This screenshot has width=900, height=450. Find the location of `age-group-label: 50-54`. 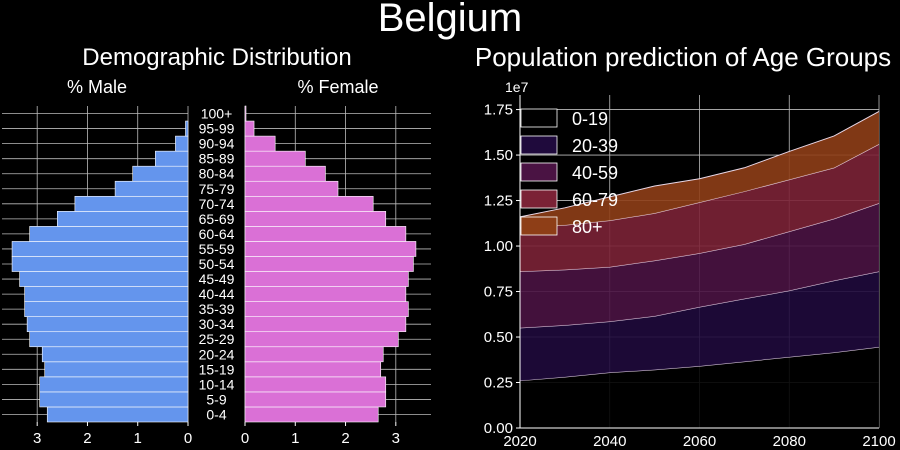

age-group-label: 50-54 is located at coordinates (217, 264).